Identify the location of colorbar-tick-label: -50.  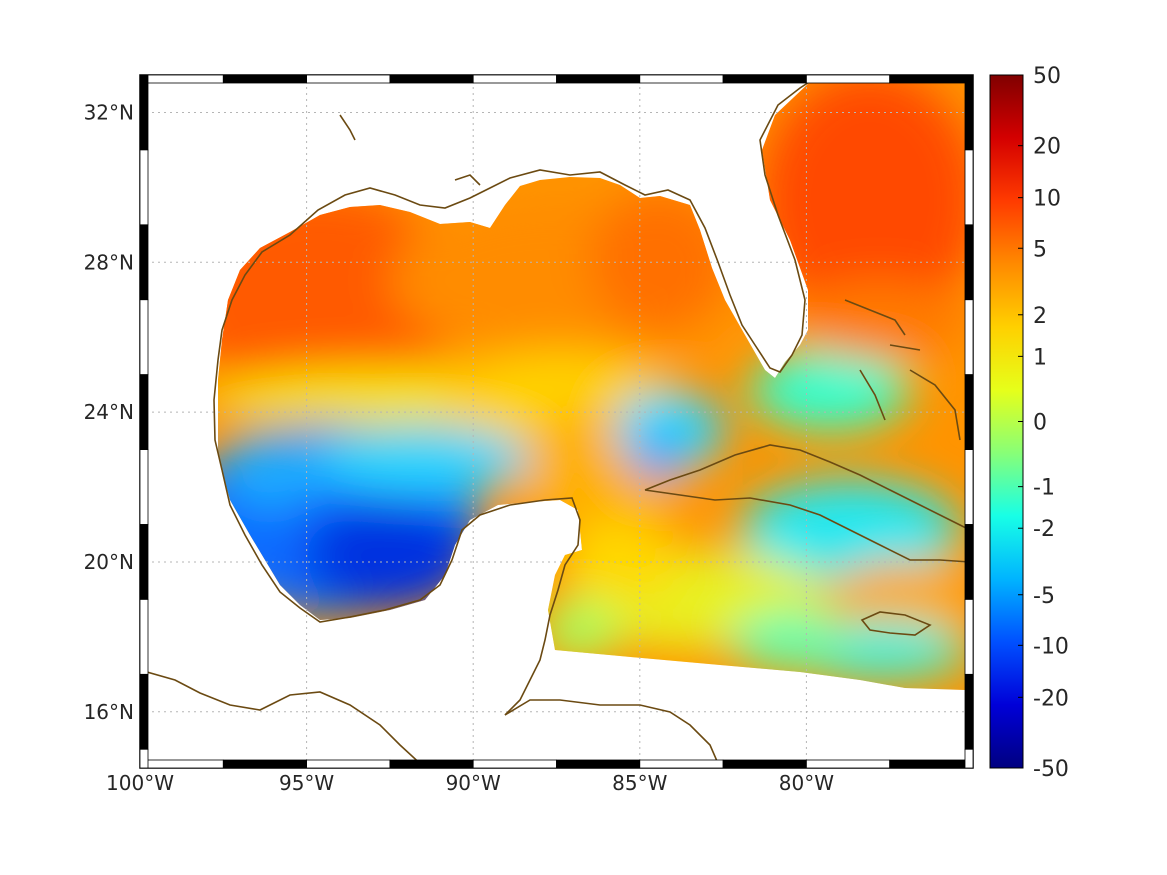
(1051, 769).